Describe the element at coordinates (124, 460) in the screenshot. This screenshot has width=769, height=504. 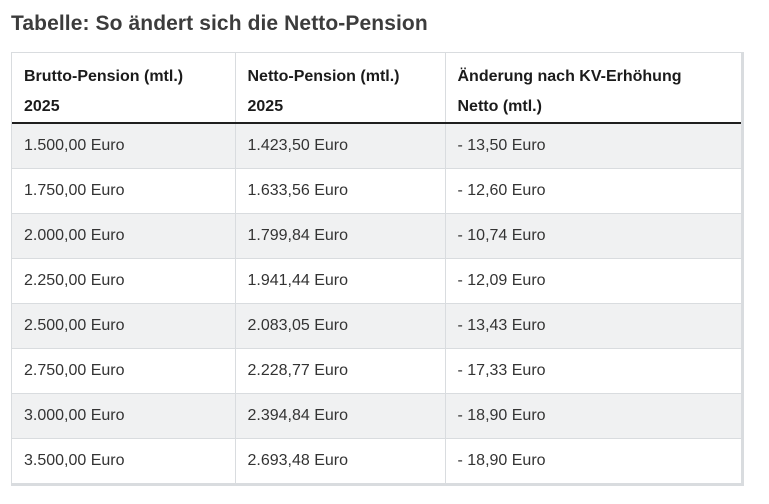
I see `table-cell: 3.500,00 Euro` at that location.